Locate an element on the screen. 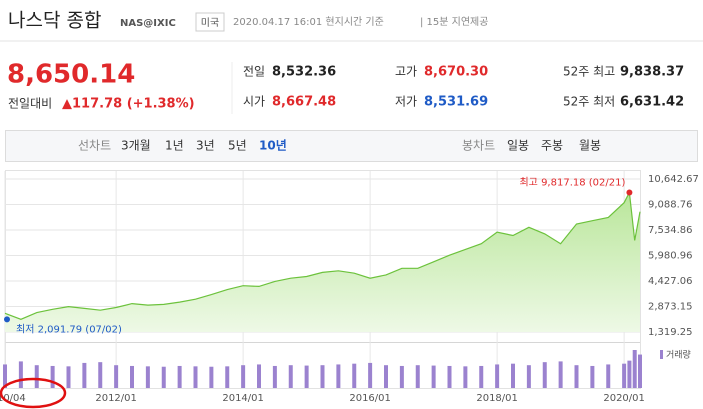 The image size is (703, 409). price: 8,650.14 is located at coordinates (71, 75).